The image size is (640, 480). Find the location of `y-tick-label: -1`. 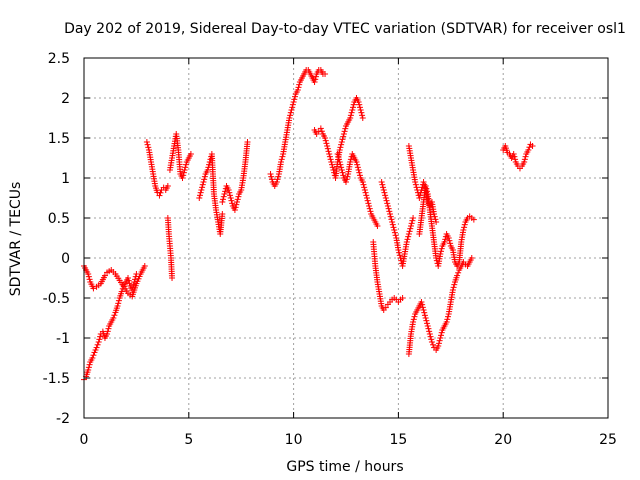

y-tick-label: -1 is located at coordinates (63, 339).